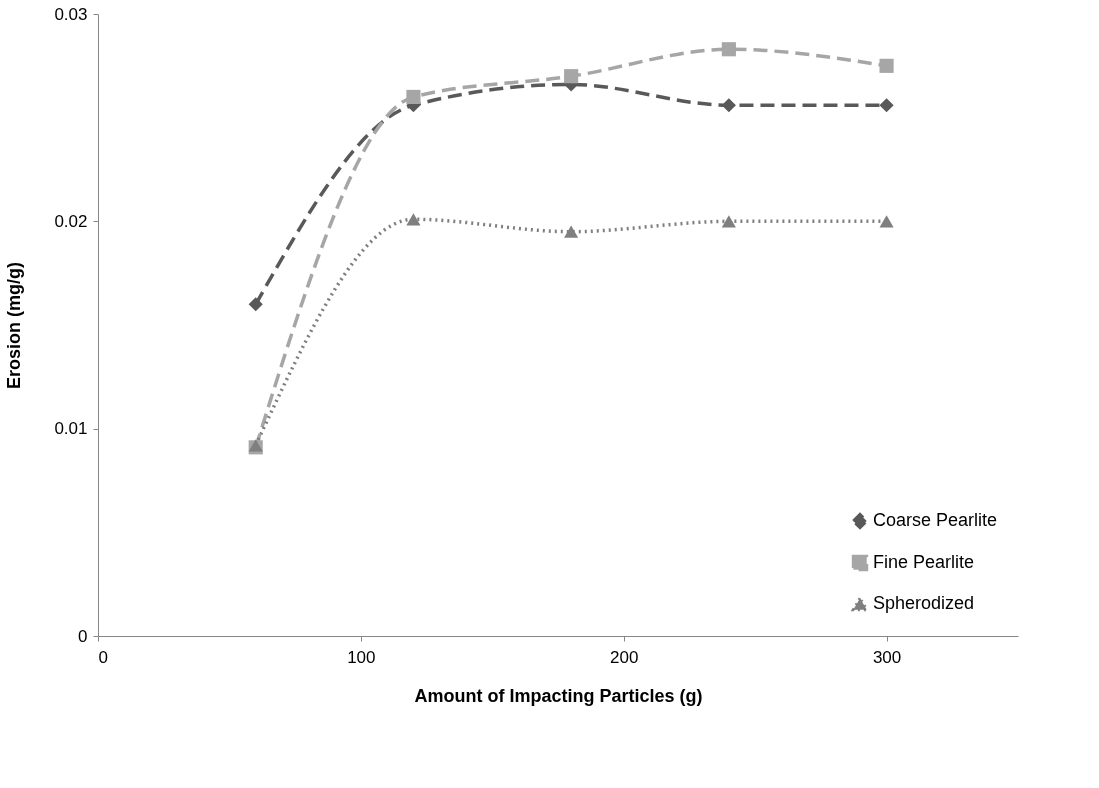 The width and height of the screenshot is (1099, 788). Describe the element at coordinates (14, 325) in the screenshot. I see `y-axis-title: Erosion (mg/g)` at that location.